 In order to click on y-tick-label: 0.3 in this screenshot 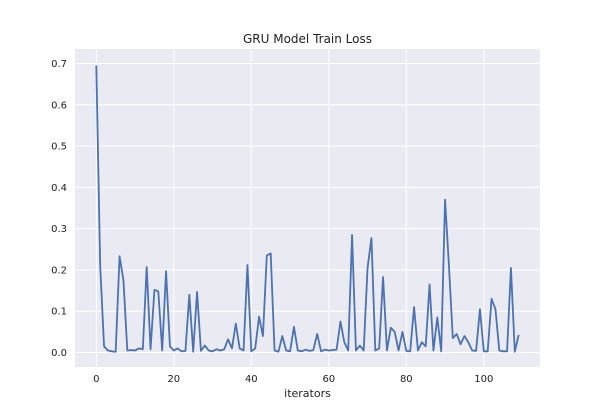, I will do `click(59, 229)`.